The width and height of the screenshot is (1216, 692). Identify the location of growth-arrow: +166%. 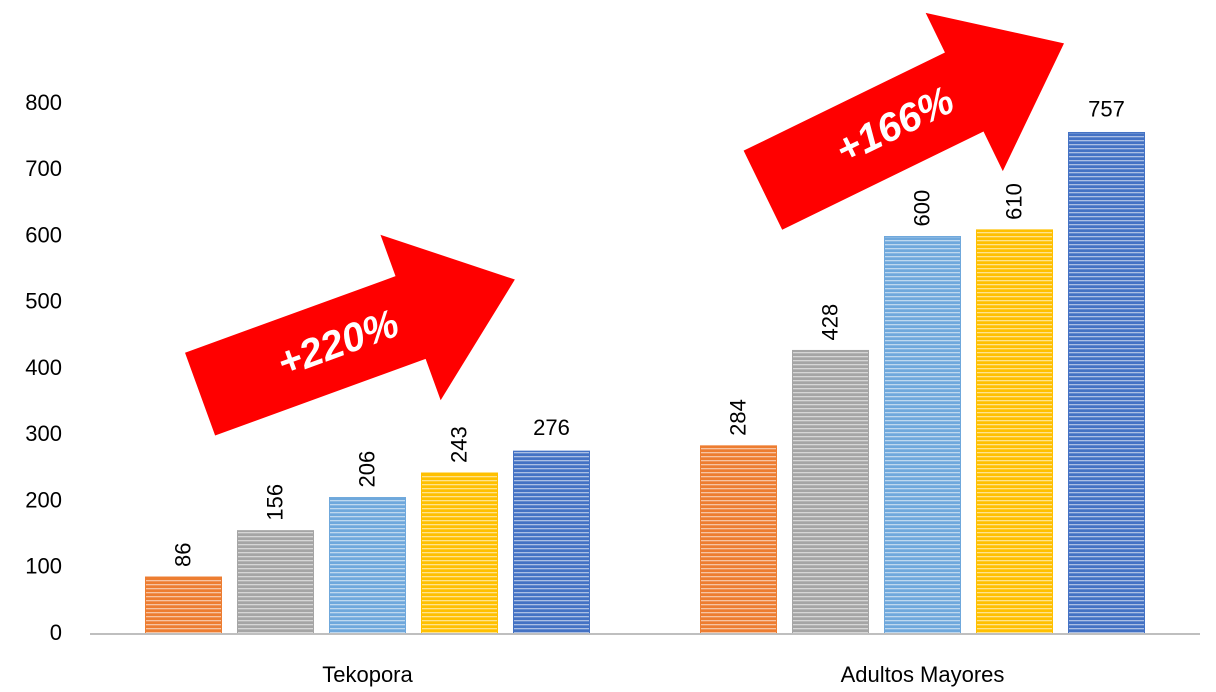
(903, 121).